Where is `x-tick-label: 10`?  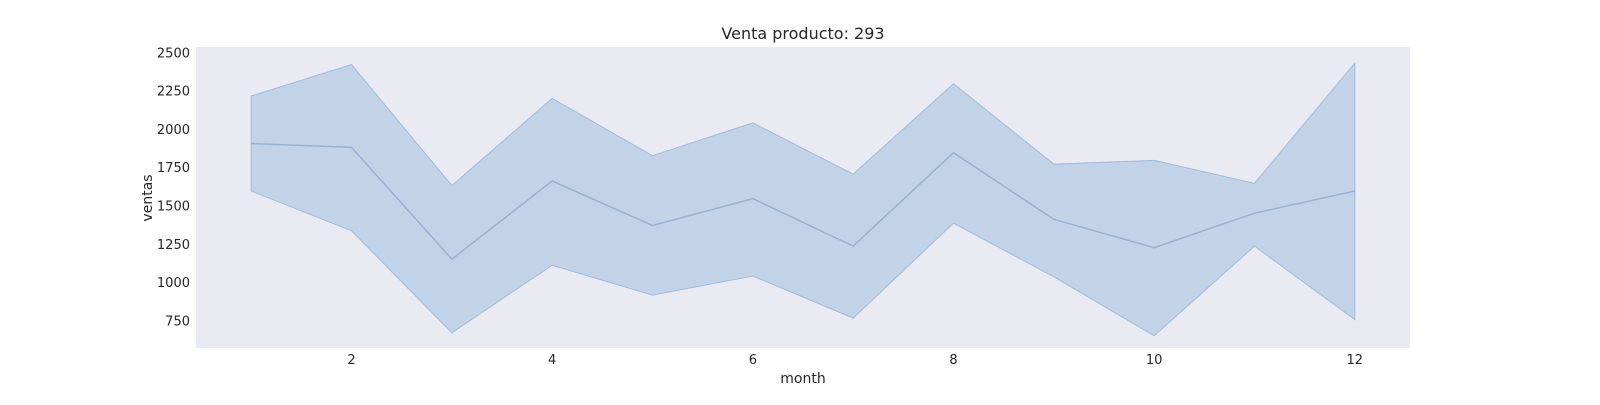 x-tick-label: 10 is located at coordinates (1154, 360).